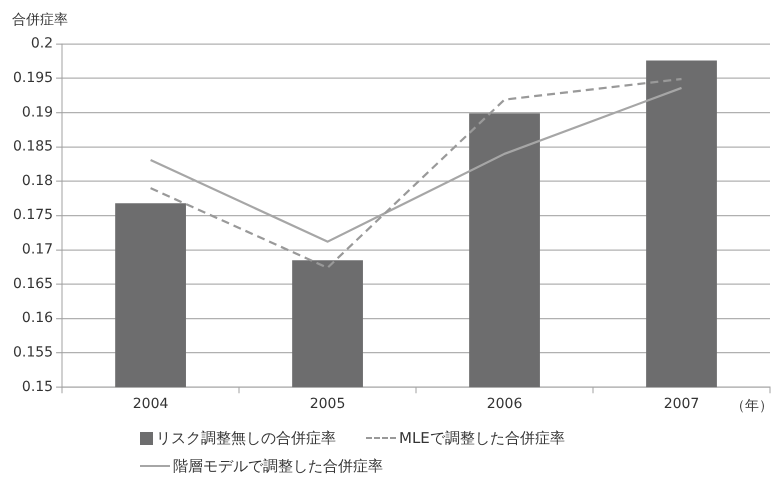 The image size is (775, 491). What do you see at coordinates (150, 404) in the screenshot?
I see `x-tick-label: 2004` at bounding box center [150, 404].